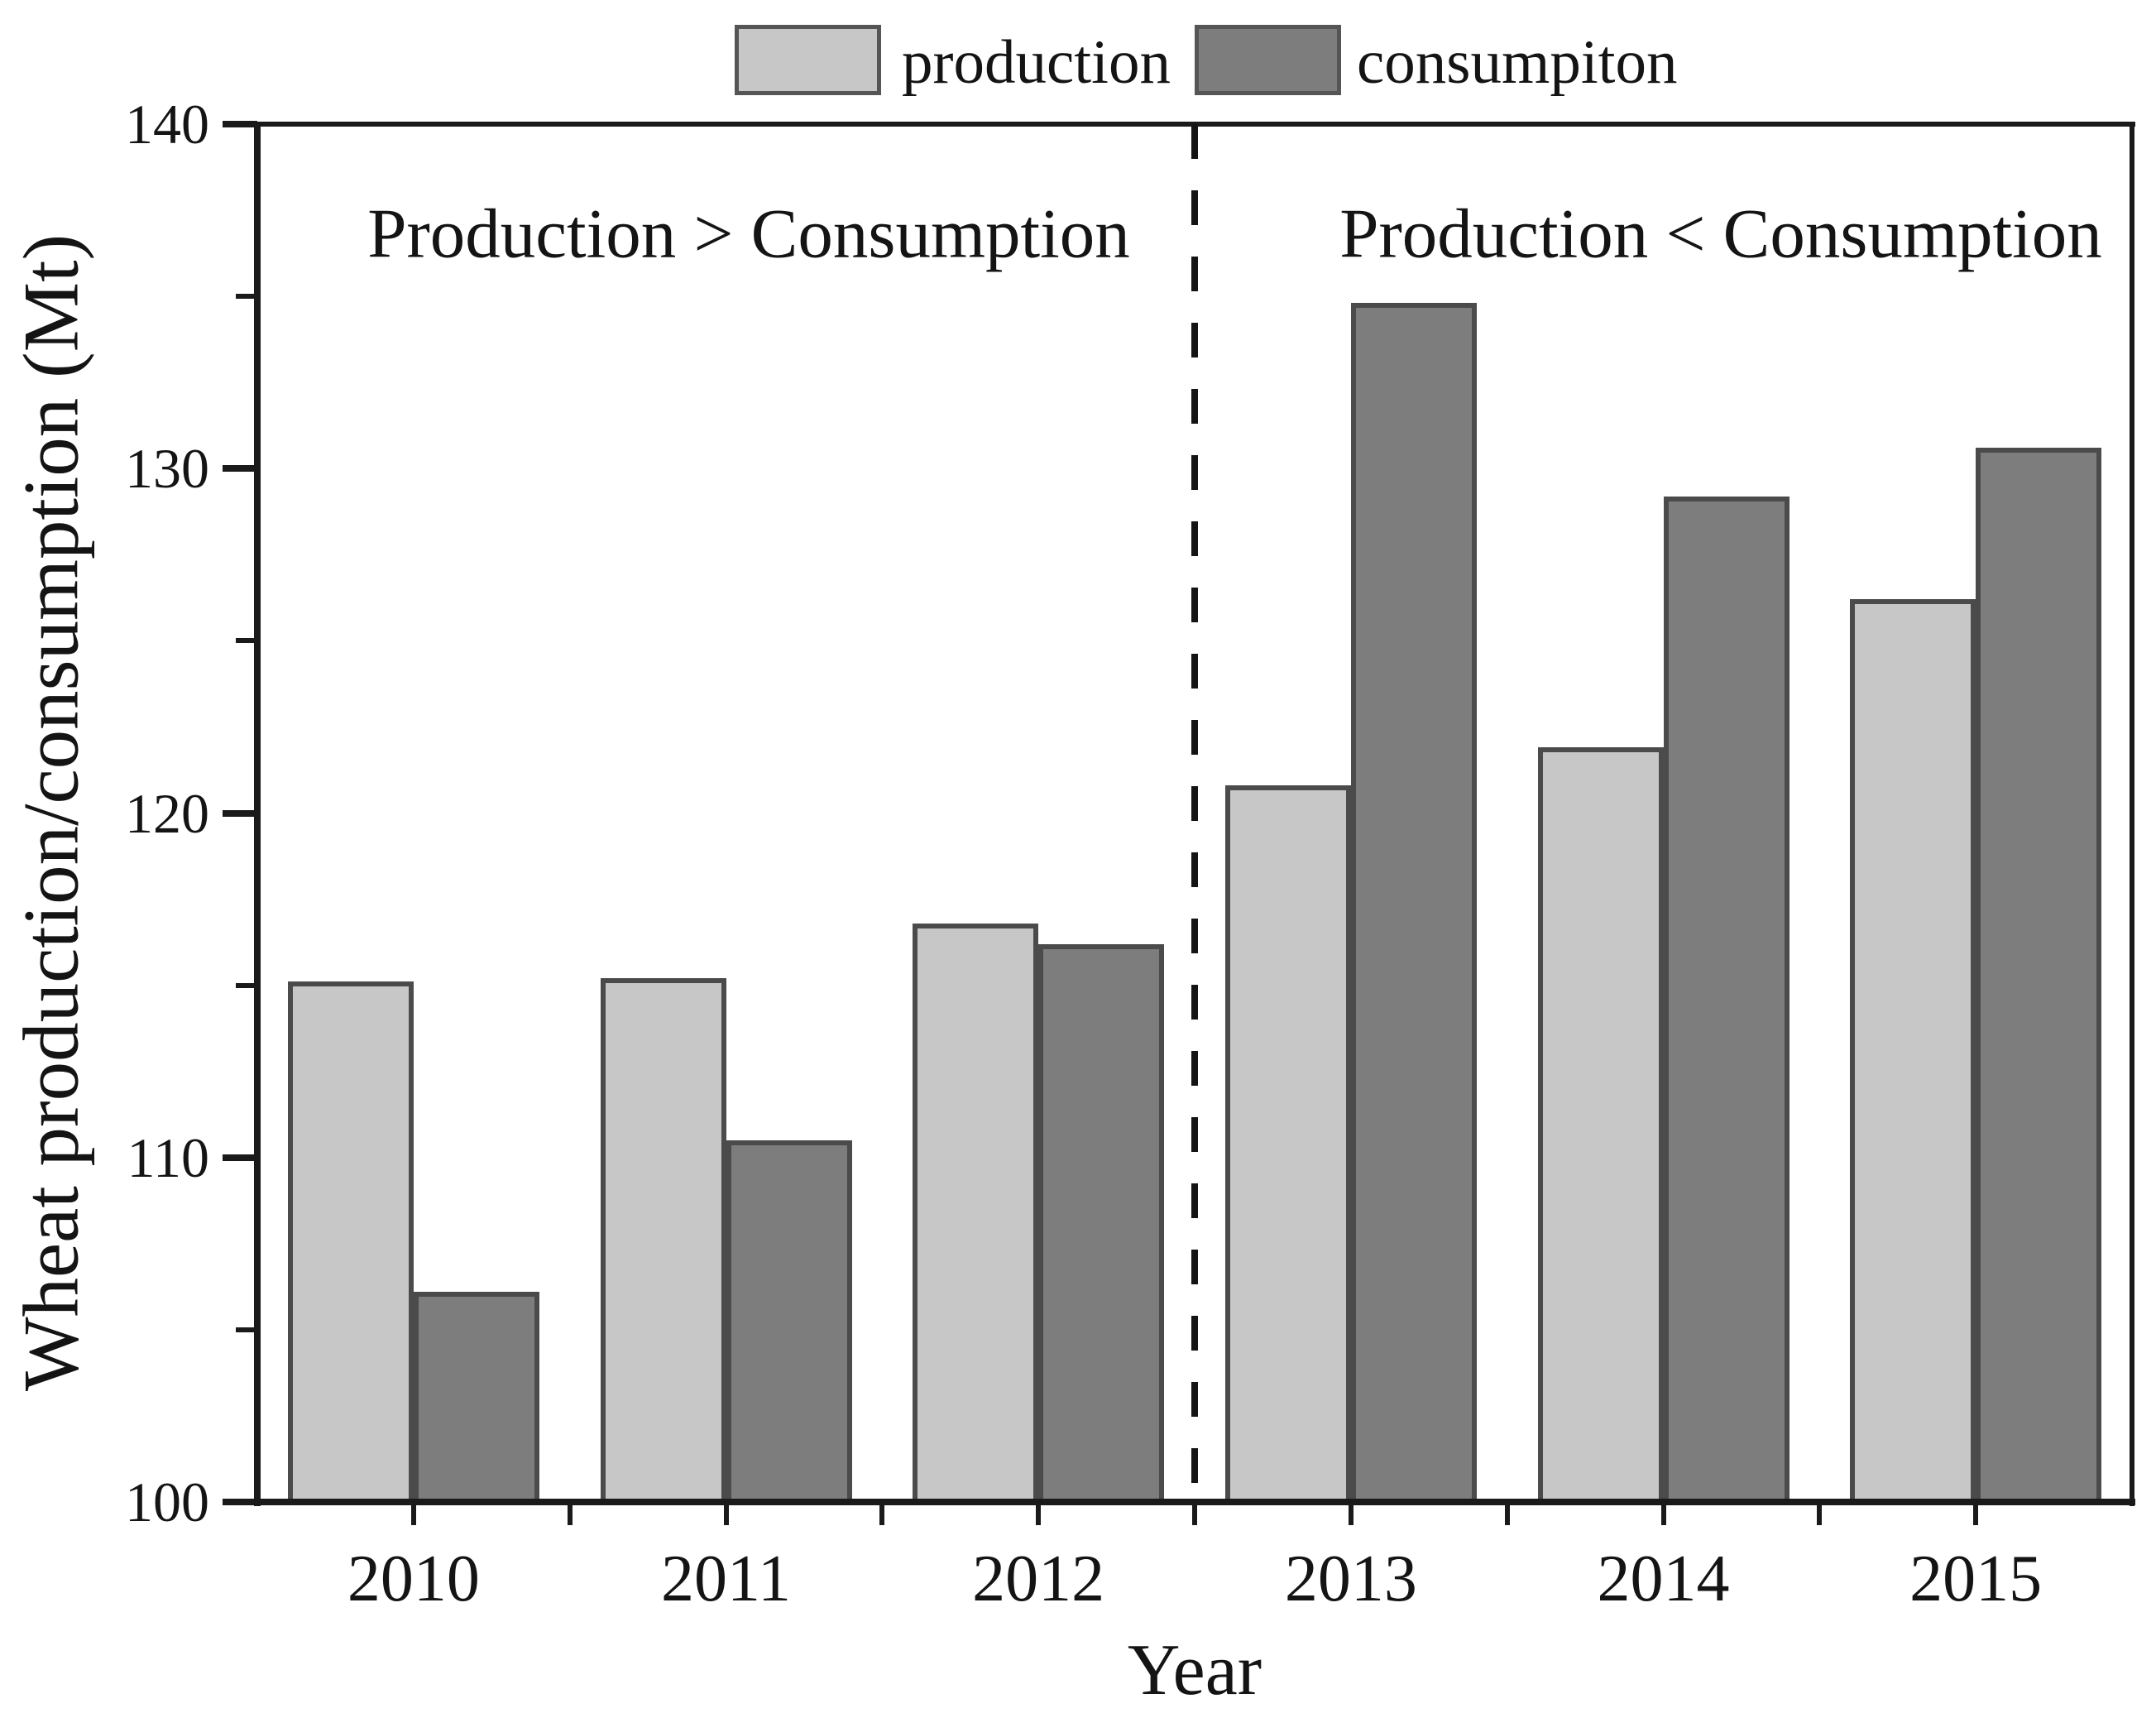 The image size is (2156, 1713). What do you see at coordinates (167, 1502) in the screenshot?
I see `y-tick-label: 100` at bounding box center [167, 1502].